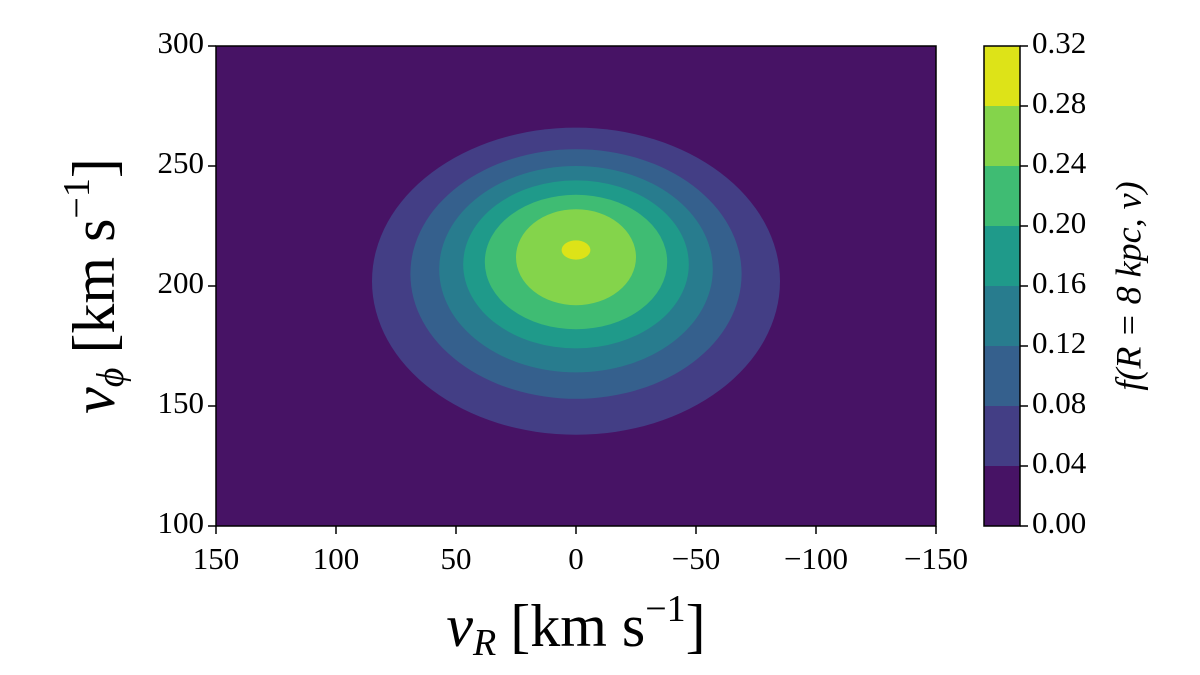 This screenshot has width=1200, height=675. Describe the element at coordinates (181, 42) in the screenshot. I see `y-tick-label: 300` at that location.